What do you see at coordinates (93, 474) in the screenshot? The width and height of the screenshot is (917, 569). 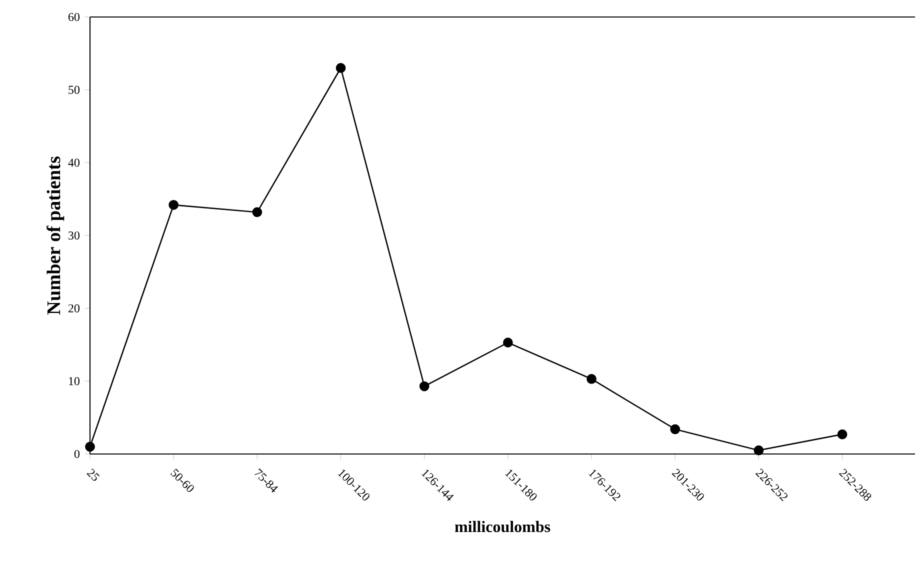 I see `x-tick-label: 25` at bounding box center [93, 474].